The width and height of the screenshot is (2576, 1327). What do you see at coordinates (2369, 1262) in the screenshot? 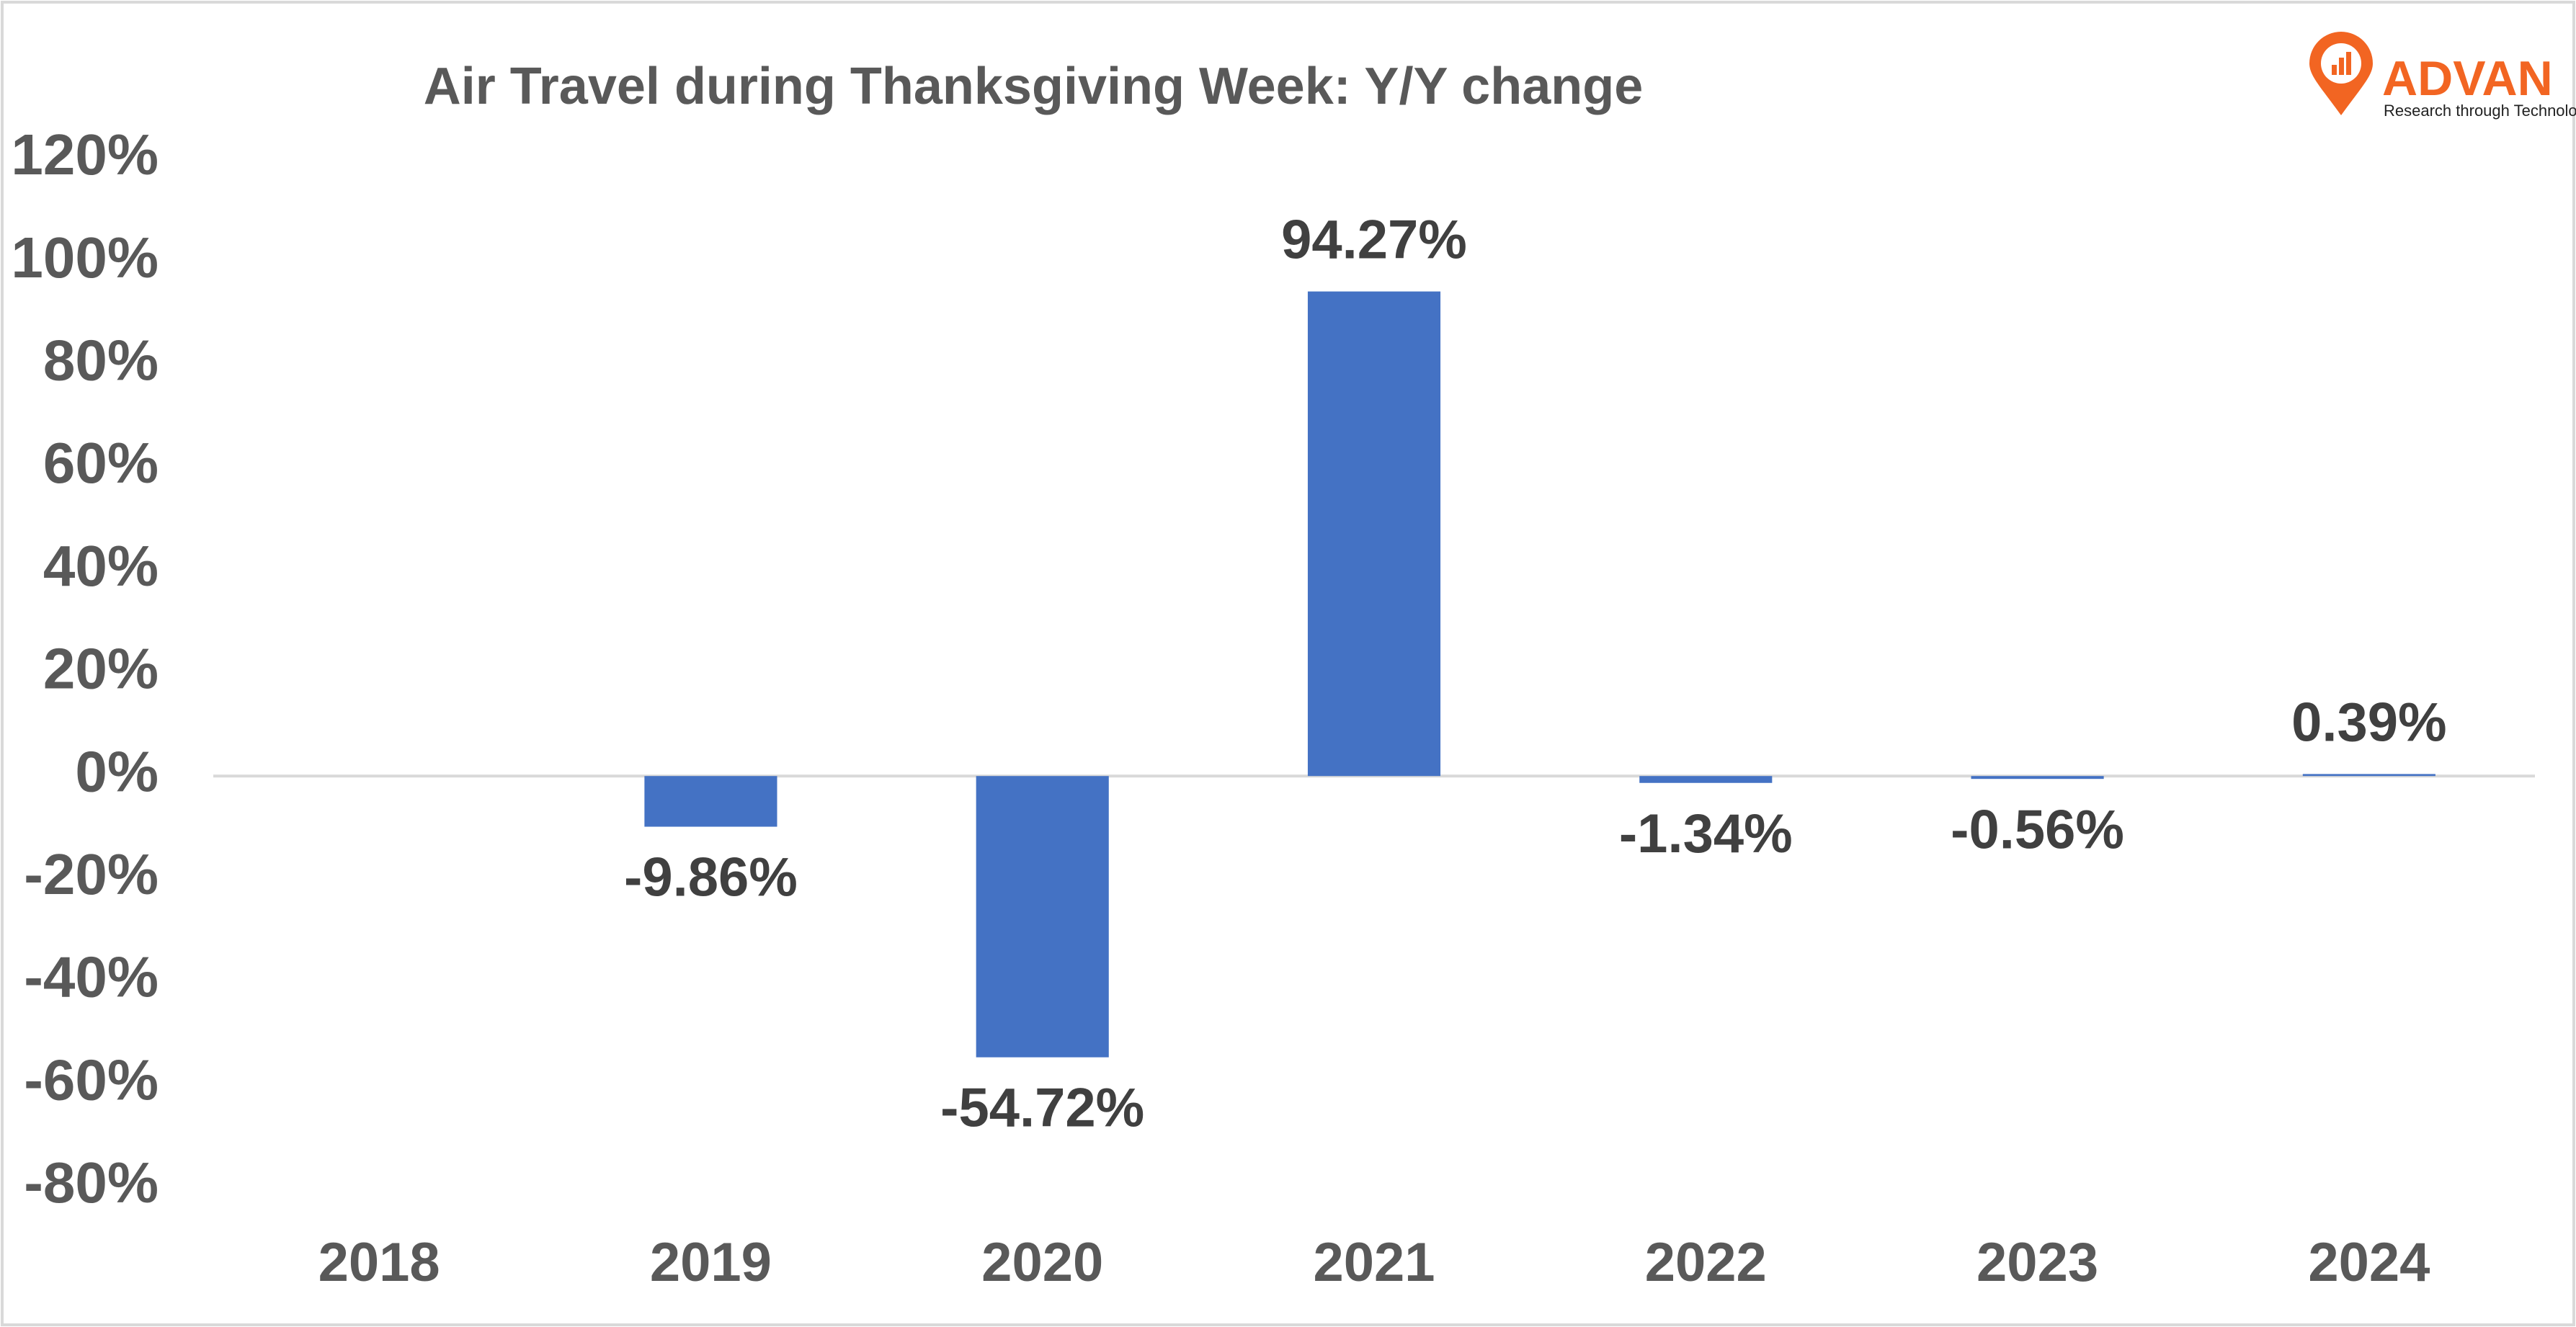
I see `x-tick-label: 2024` at bounding box center [2369, 1262].